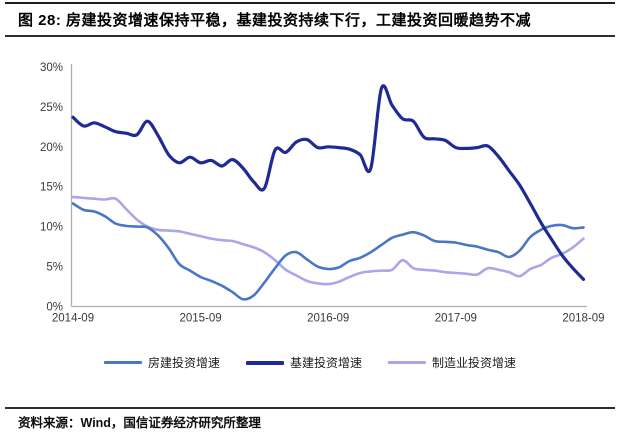 Image resolution: width=620 pixels, height=433 pixels. Describe the element at coordinates (51, 148) in the screenshot. I see `y-axis-tick-label: 20%` at that location.